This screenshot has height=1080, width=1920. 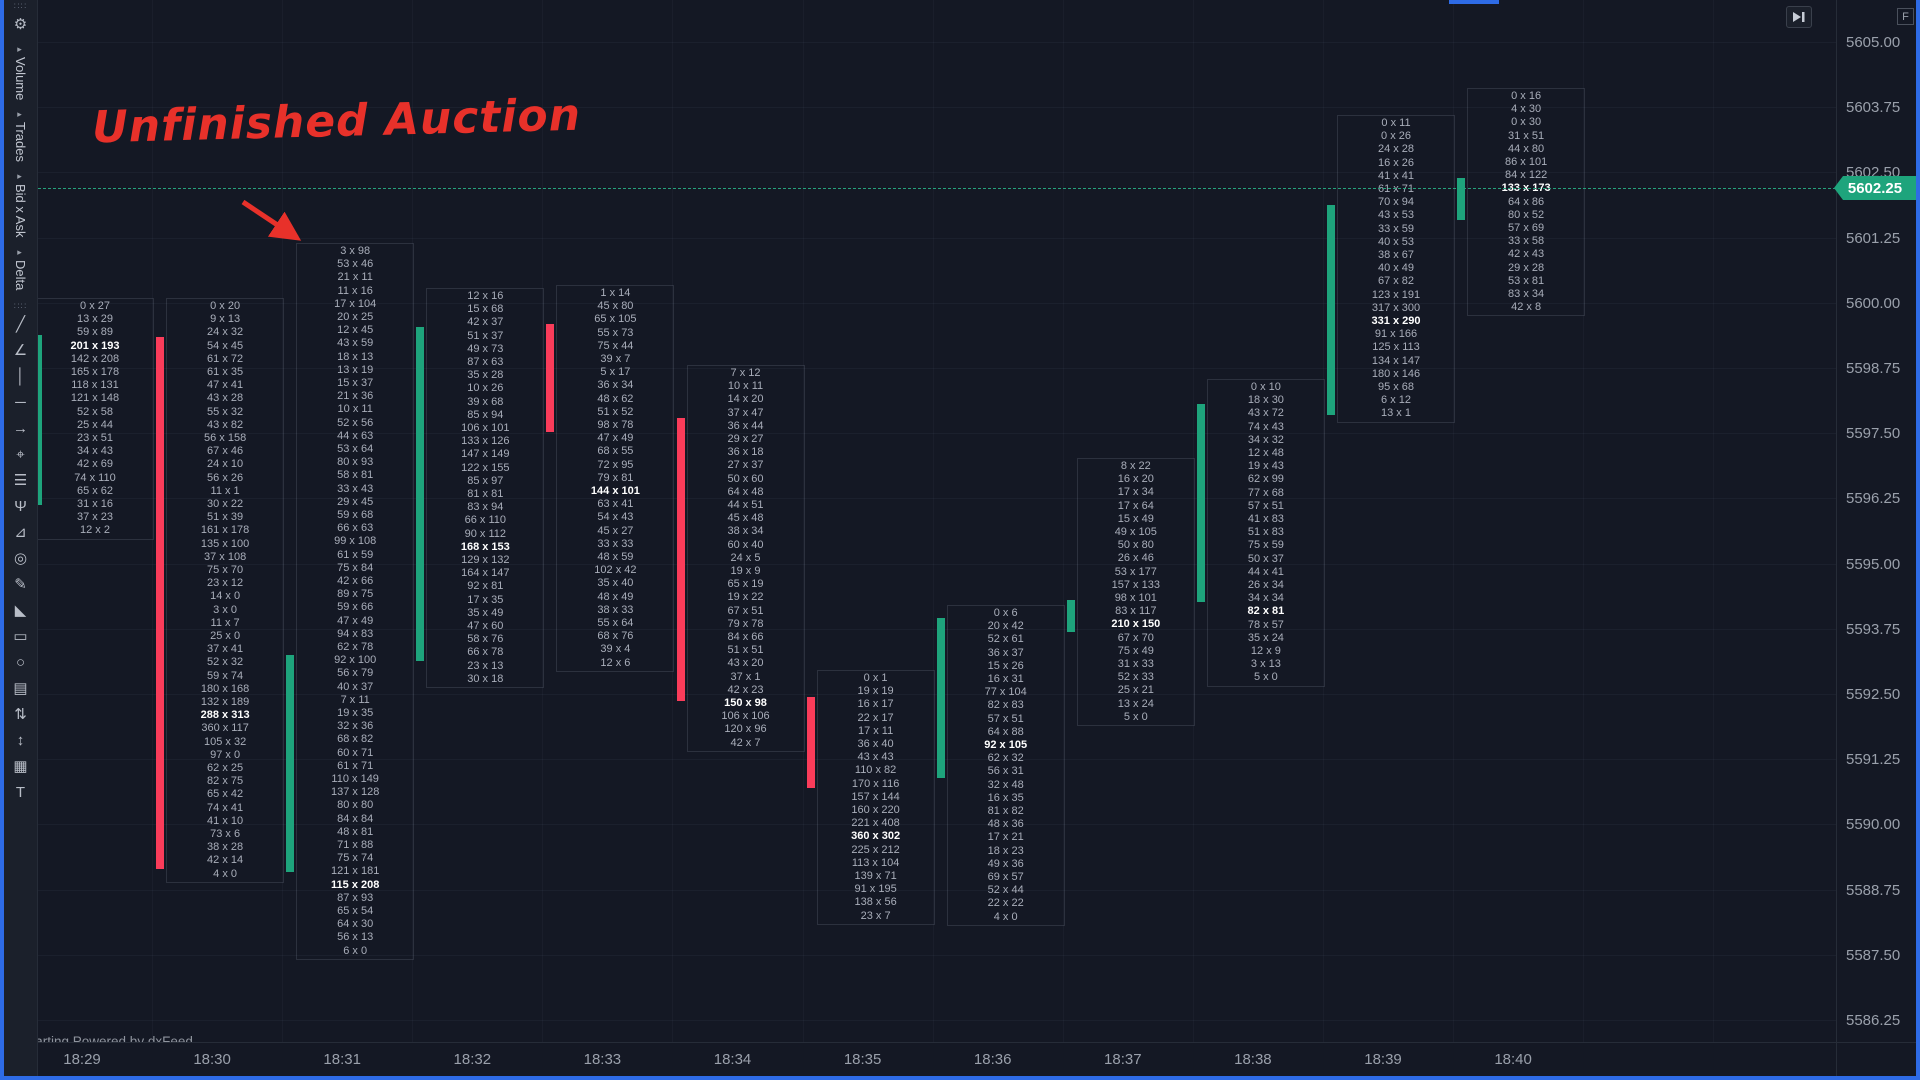 I want to click on parallel-channel-tool-icon: ☰, so click(x=20, y=481).